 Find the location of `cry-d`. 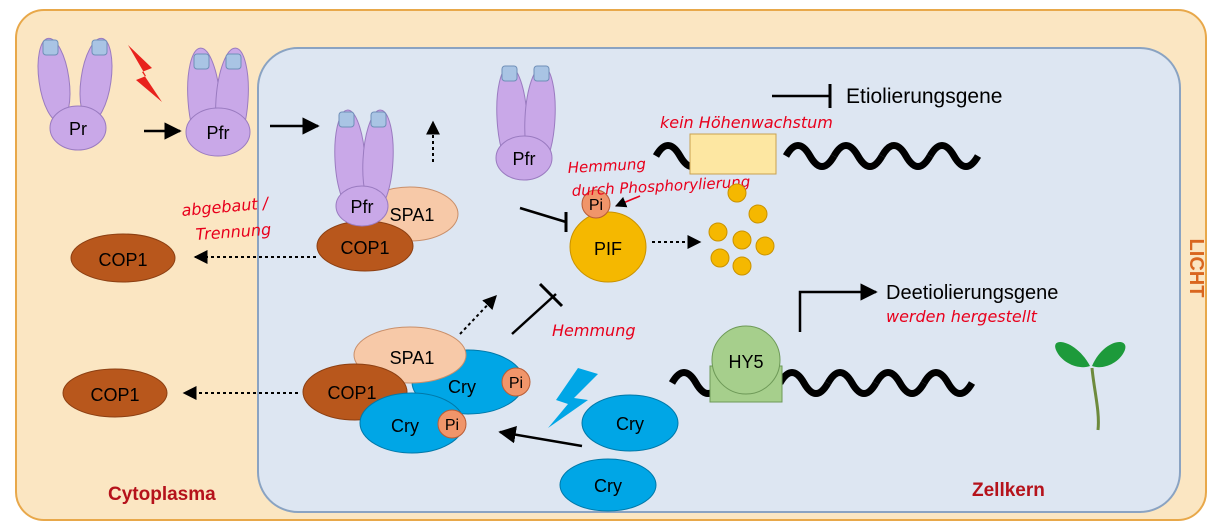

cry-d is located at coordinates (608, 485).